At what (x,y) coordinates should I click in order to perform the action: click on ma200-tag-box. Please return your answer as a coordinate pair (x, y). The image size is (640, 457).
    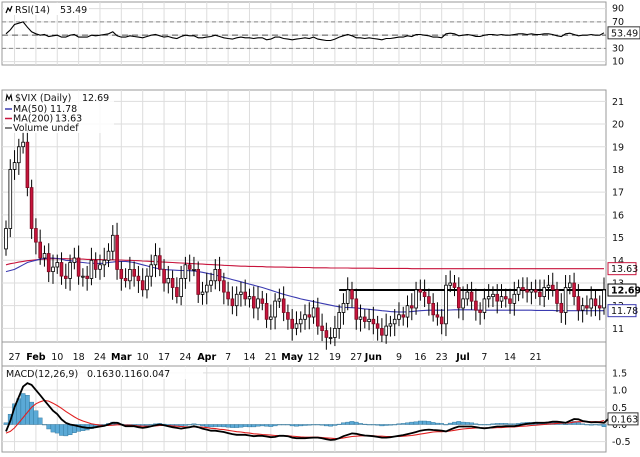
    Looking at the image, I should click on (622, 269).